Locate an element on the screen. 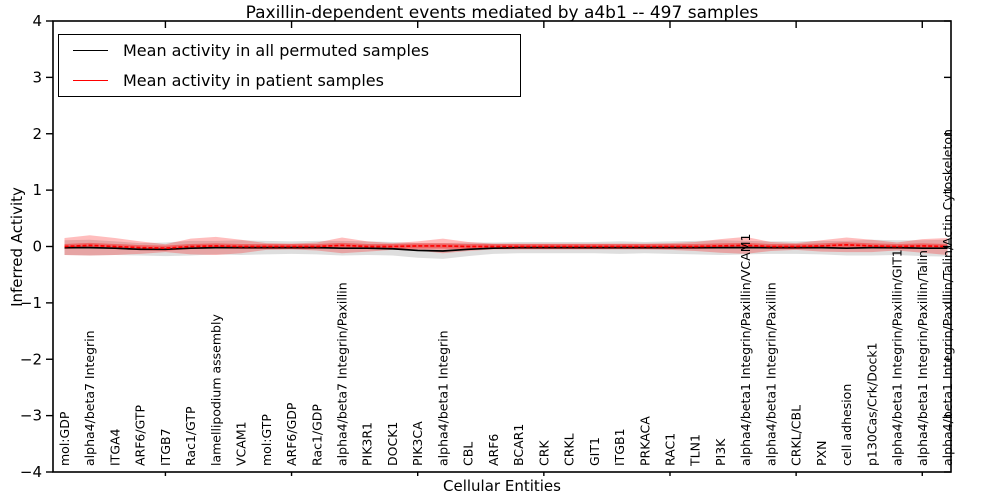 The image size is (1000, 500). x-category-label: PIK3CA is located at coordinates (417, 443).